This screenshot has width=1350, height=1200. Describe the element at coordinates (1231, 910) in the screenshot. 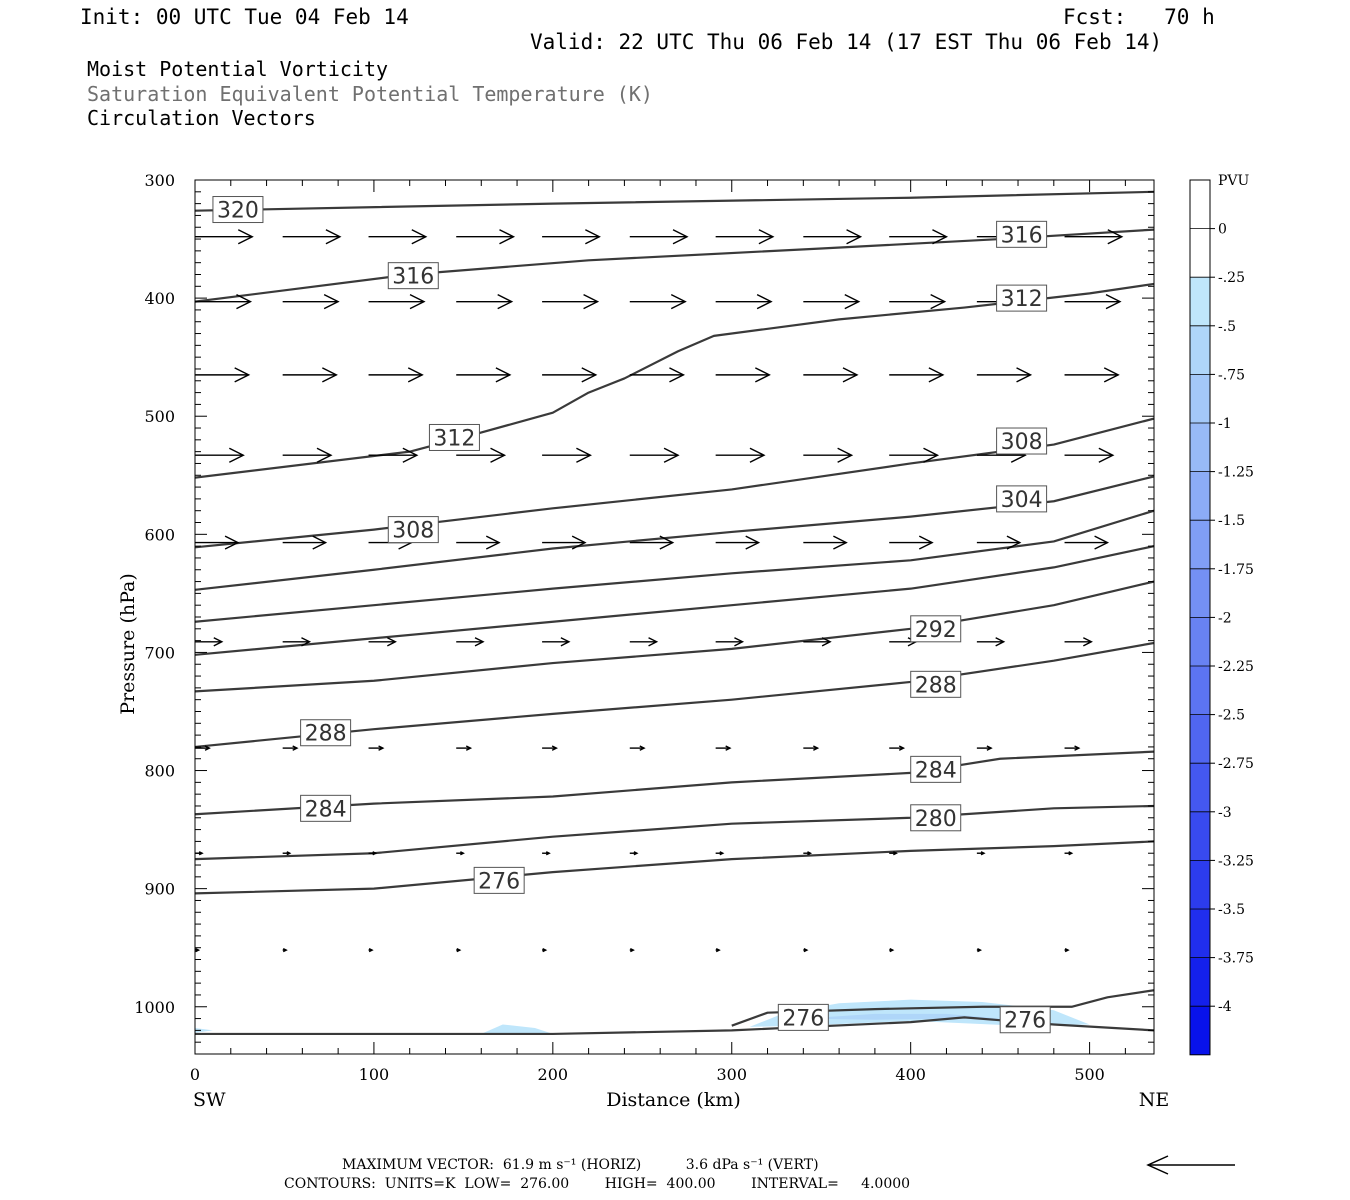

I see `colorbar-label-14: -3.5` at that location.